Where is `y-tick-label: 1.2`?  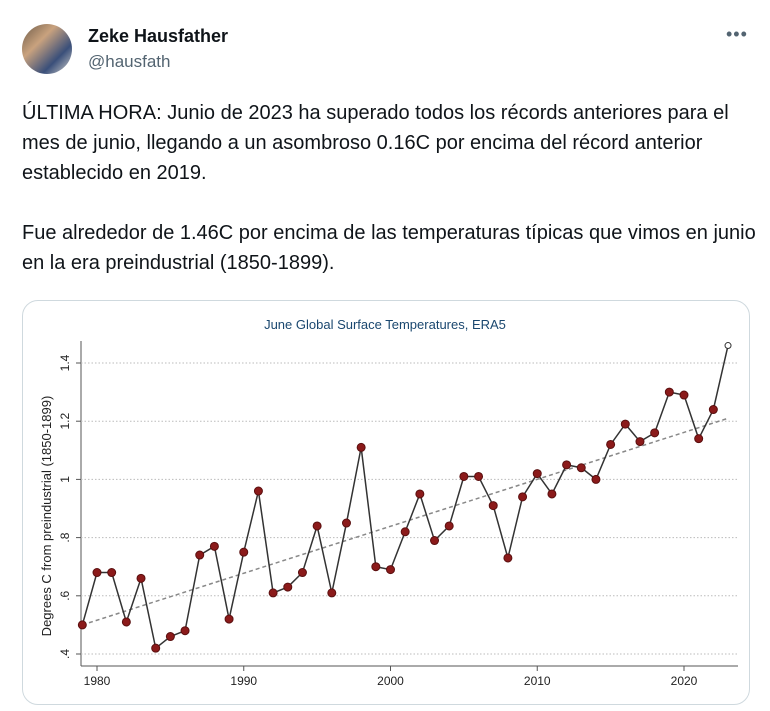 y-tick-label: 1.2 is located at coordinates (65, 421).